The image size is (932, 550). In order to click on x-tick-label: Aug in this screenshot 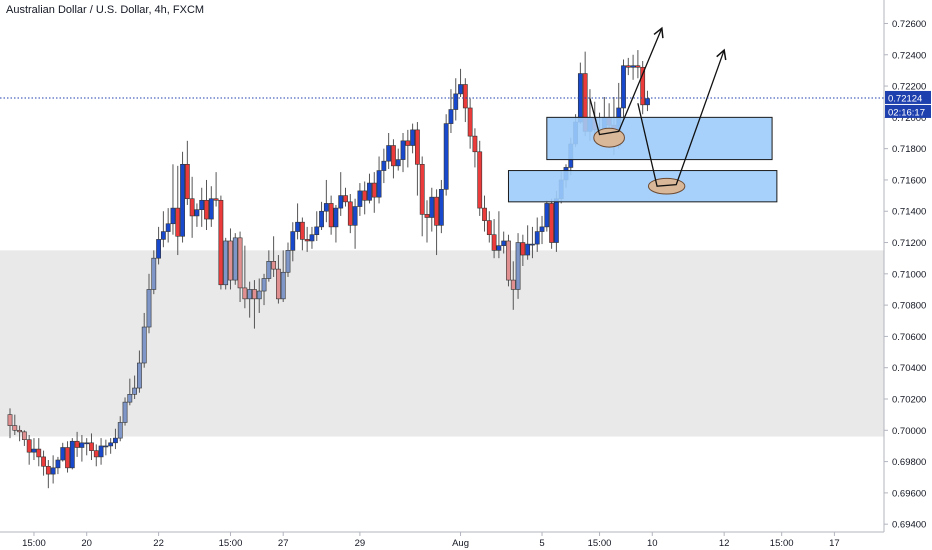, I will do `click(460, 543)`.